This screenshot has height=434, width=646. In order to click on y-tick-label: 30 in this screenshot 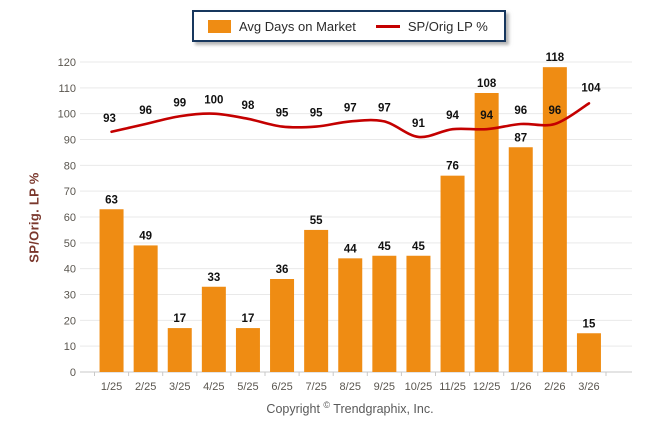, I will do `click(70, 296)`.